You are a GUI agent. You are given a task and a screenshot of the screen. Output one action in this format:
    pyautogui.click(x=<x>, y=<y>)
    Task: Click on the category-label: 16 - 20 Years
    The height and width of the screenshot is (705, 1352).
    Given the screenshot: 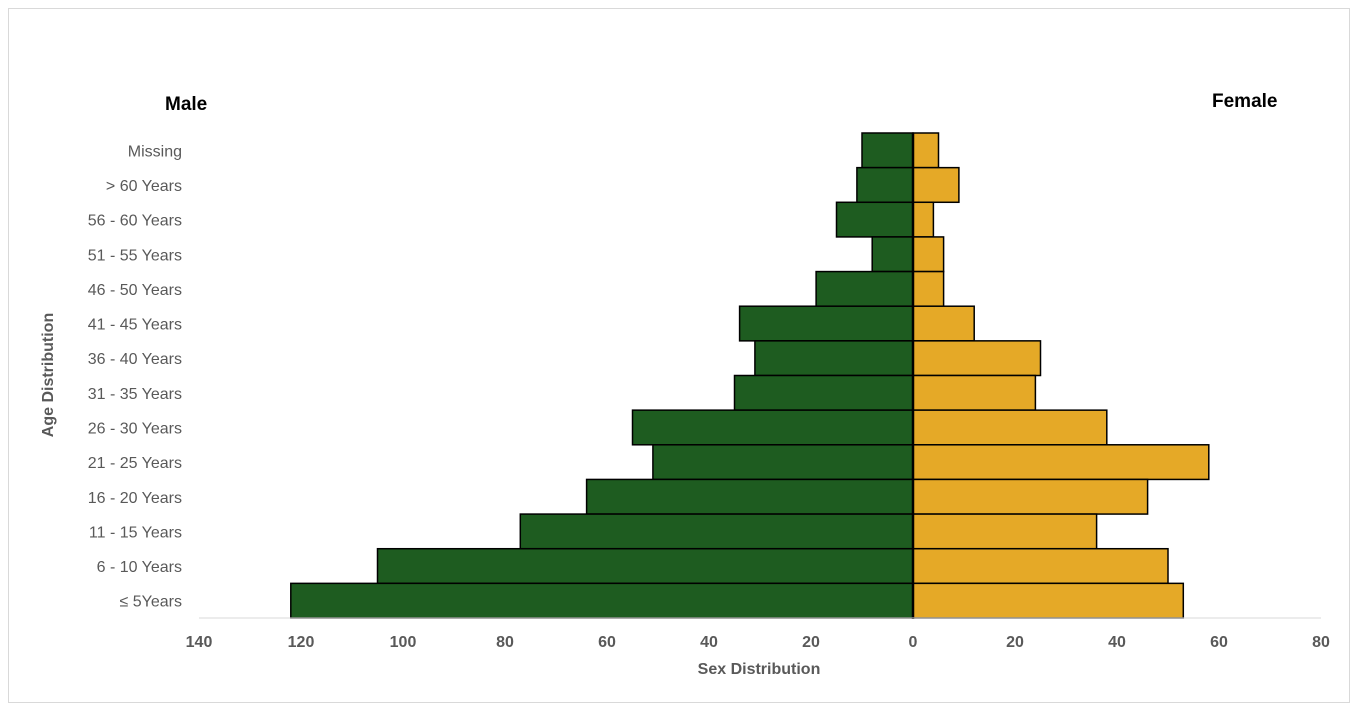 What is the action you would take?
    pyautogui.click(x=135, y=498)
    